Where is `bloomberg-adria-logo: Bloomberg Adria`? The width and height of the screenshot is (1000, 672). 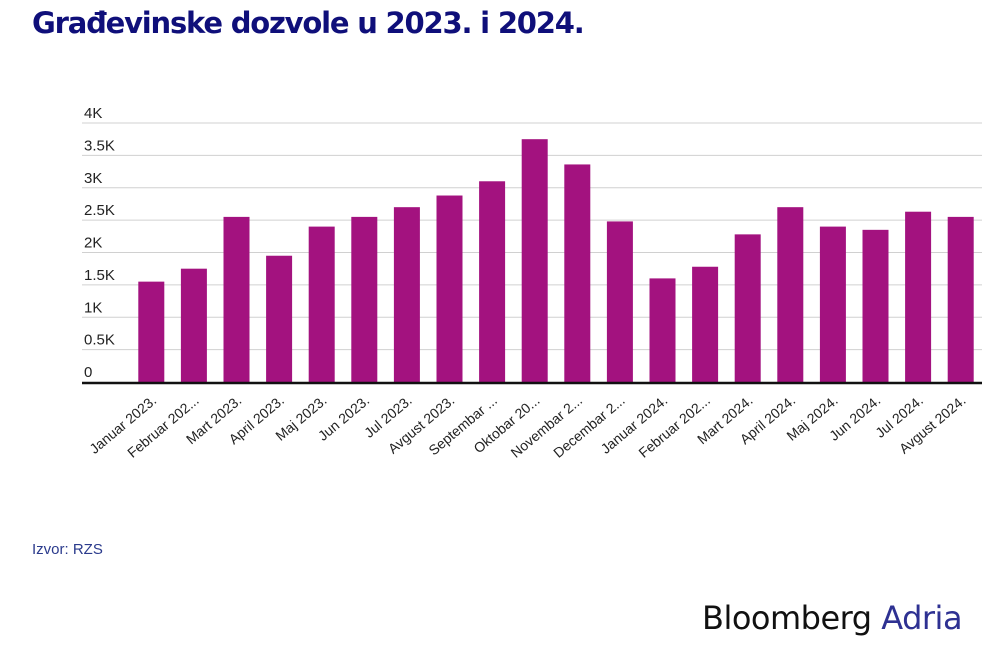
bloomberg-adria-logo: Bloomberg Adria is located at coordinates (832, 618).